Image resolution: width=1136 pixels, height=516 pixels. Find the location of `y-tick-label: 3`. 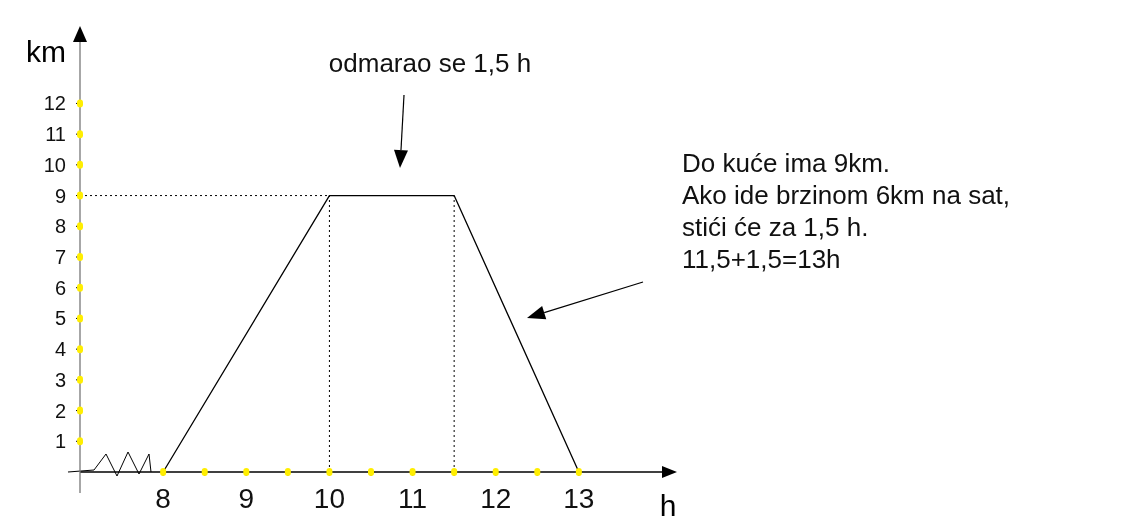

y-tick-label: 3 is located at coordinates (60, 379).